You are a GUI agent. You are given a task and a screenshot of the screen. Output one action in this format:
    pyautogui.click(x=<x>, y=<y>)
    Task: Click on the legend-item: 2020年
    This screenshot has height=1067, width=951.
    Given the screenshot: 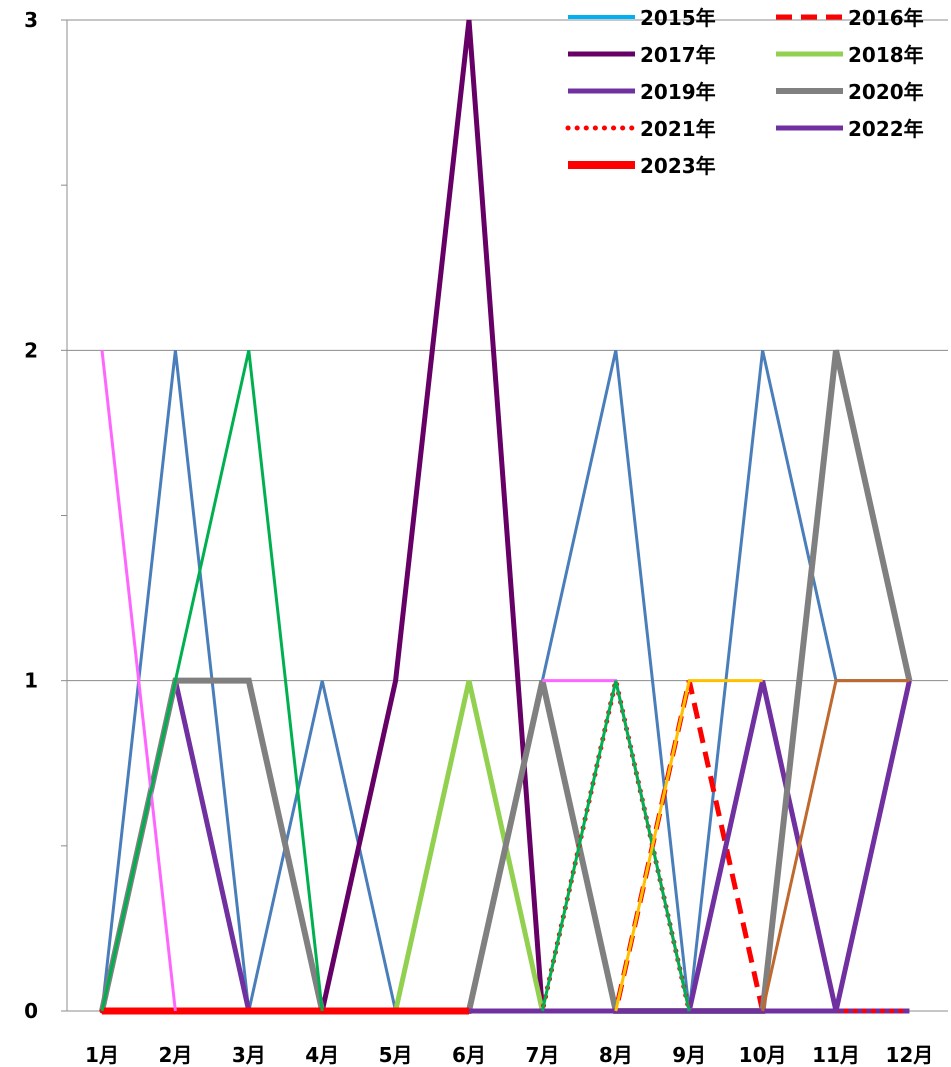 What is the action you would take?
    pyautogui.click(x=850, y=92)
    